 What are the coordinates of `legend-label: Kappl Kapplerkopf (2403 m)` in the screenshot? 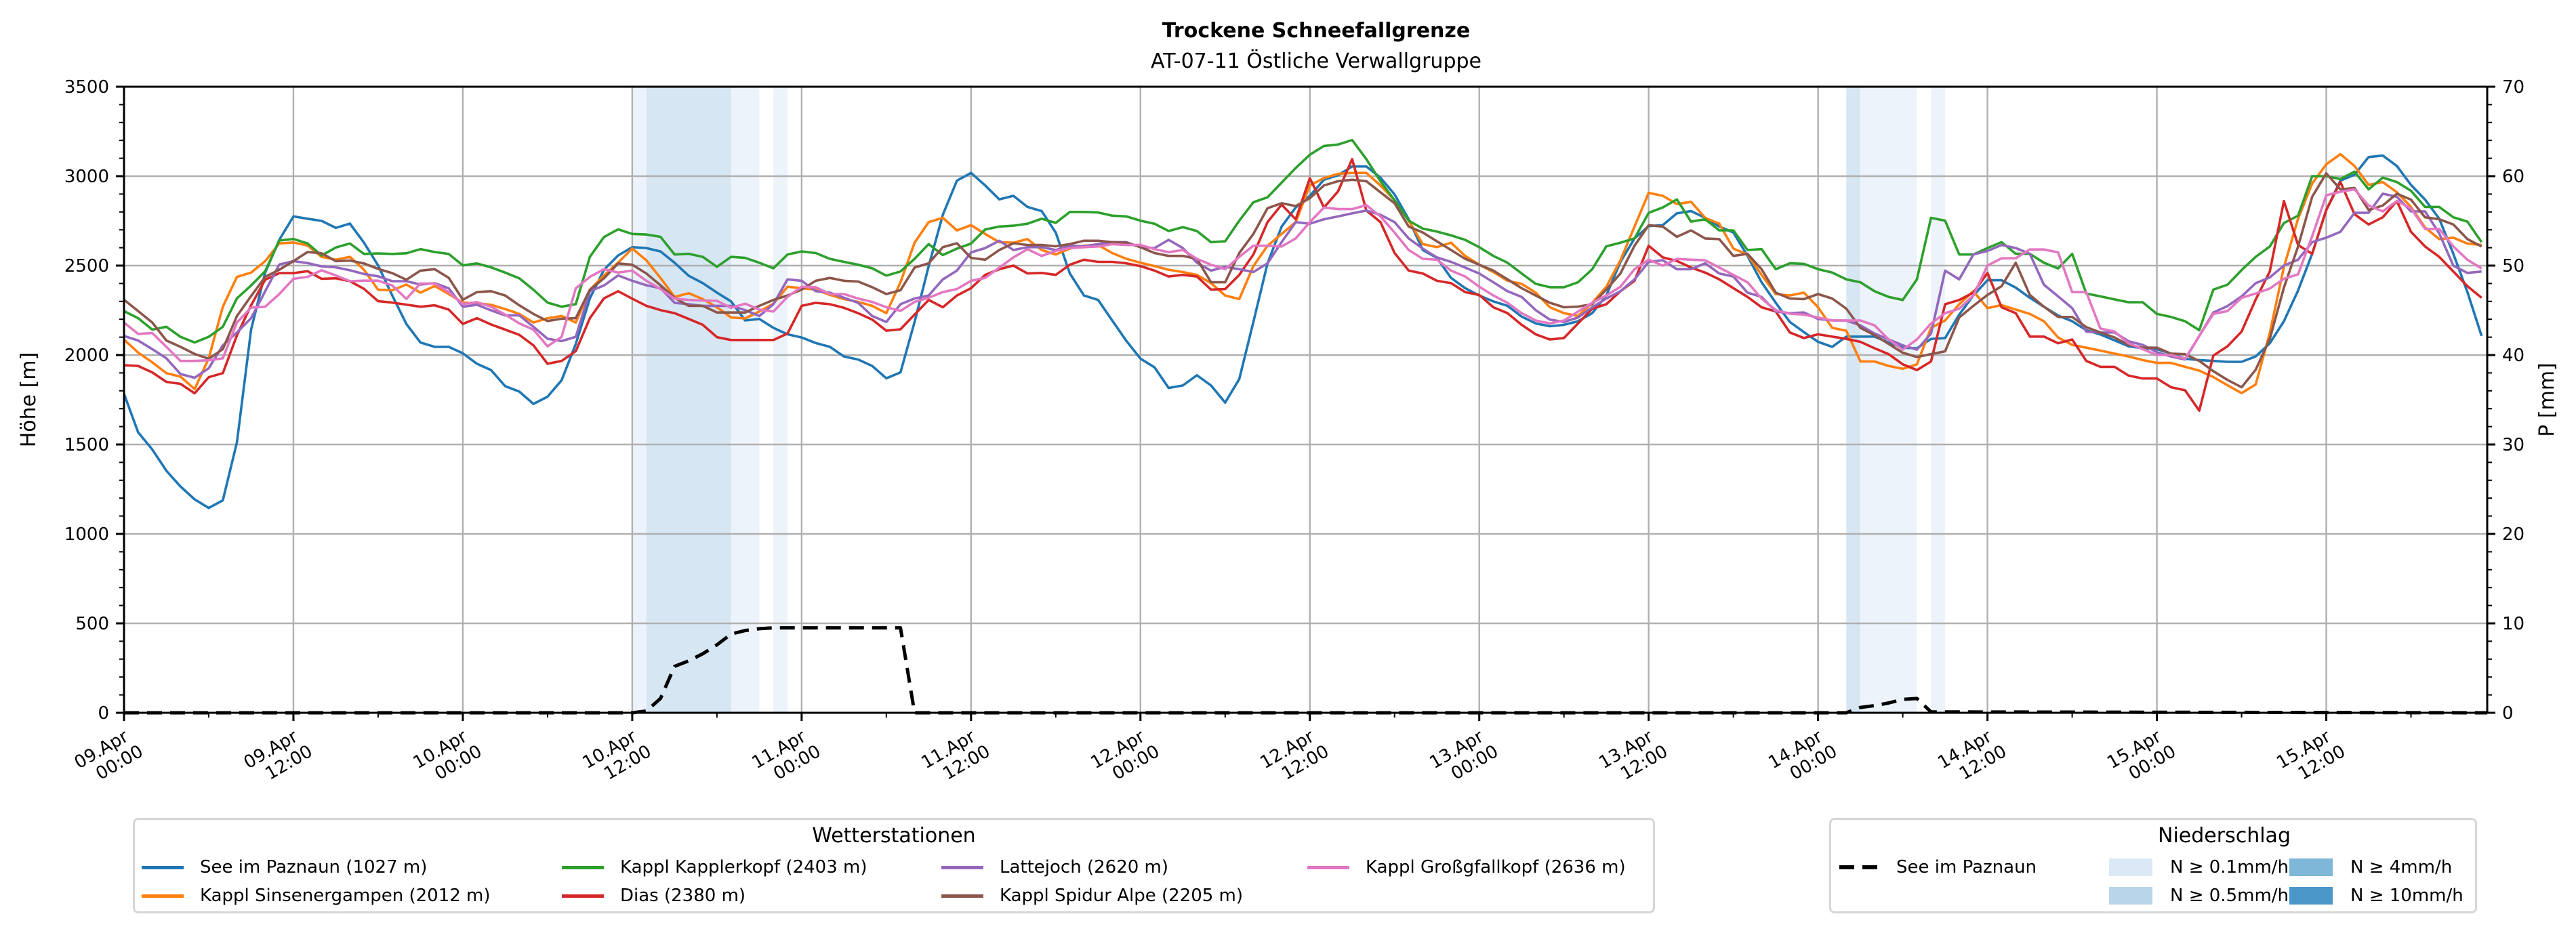 It's located at (743, 867).